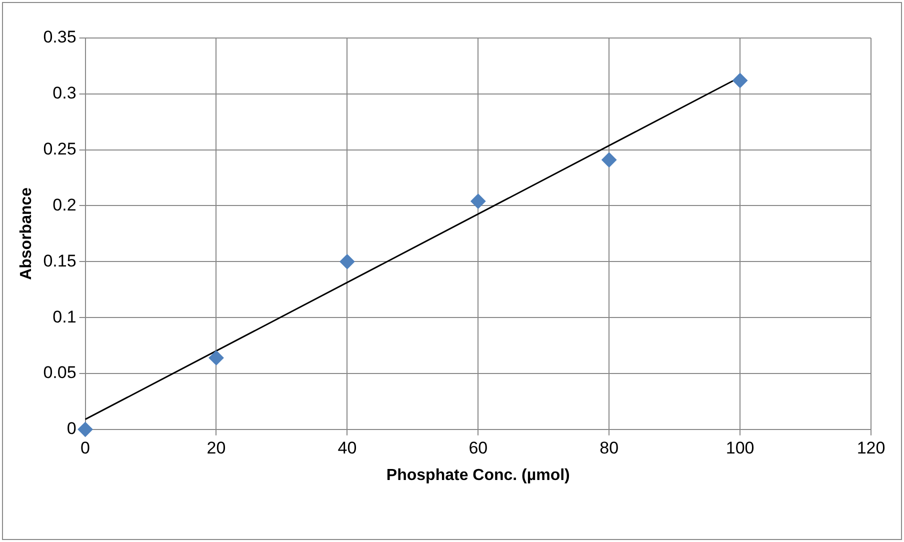 The width and height of the screenshot is (904, 542). Describe the element at coordinates (59, 149) in the screenshot. I see `y-tick-label: 0.25` at that location.